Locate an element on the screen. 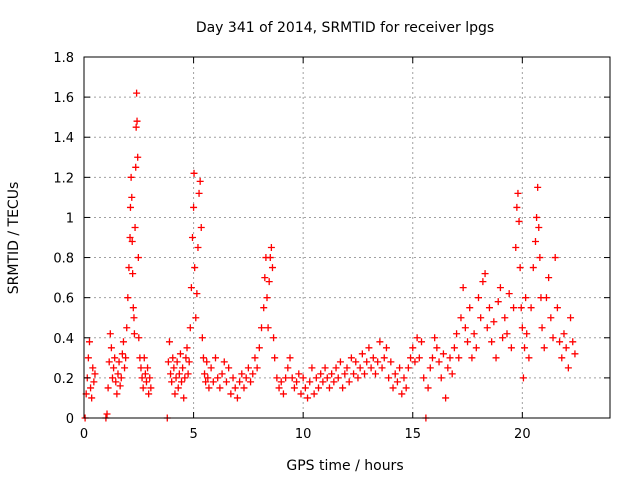 Image resolution: width=640 pixels, height=480 pixels. y-tick-label: 0.6 is located at coordinates (63, 299).